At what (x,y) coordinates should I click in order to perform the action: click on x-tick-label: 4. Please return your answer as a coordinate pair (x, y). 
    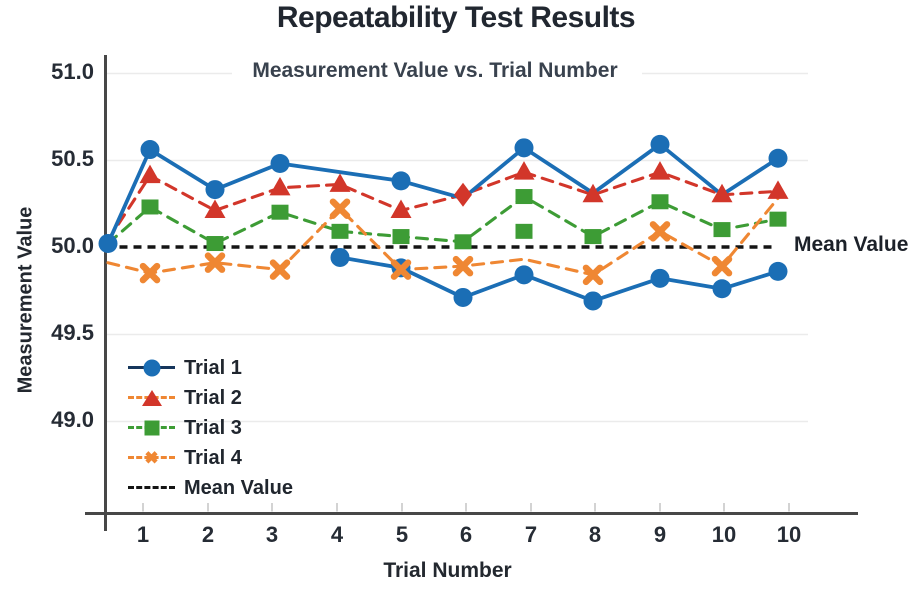
    Looking at the image, I should click on (337, 534).